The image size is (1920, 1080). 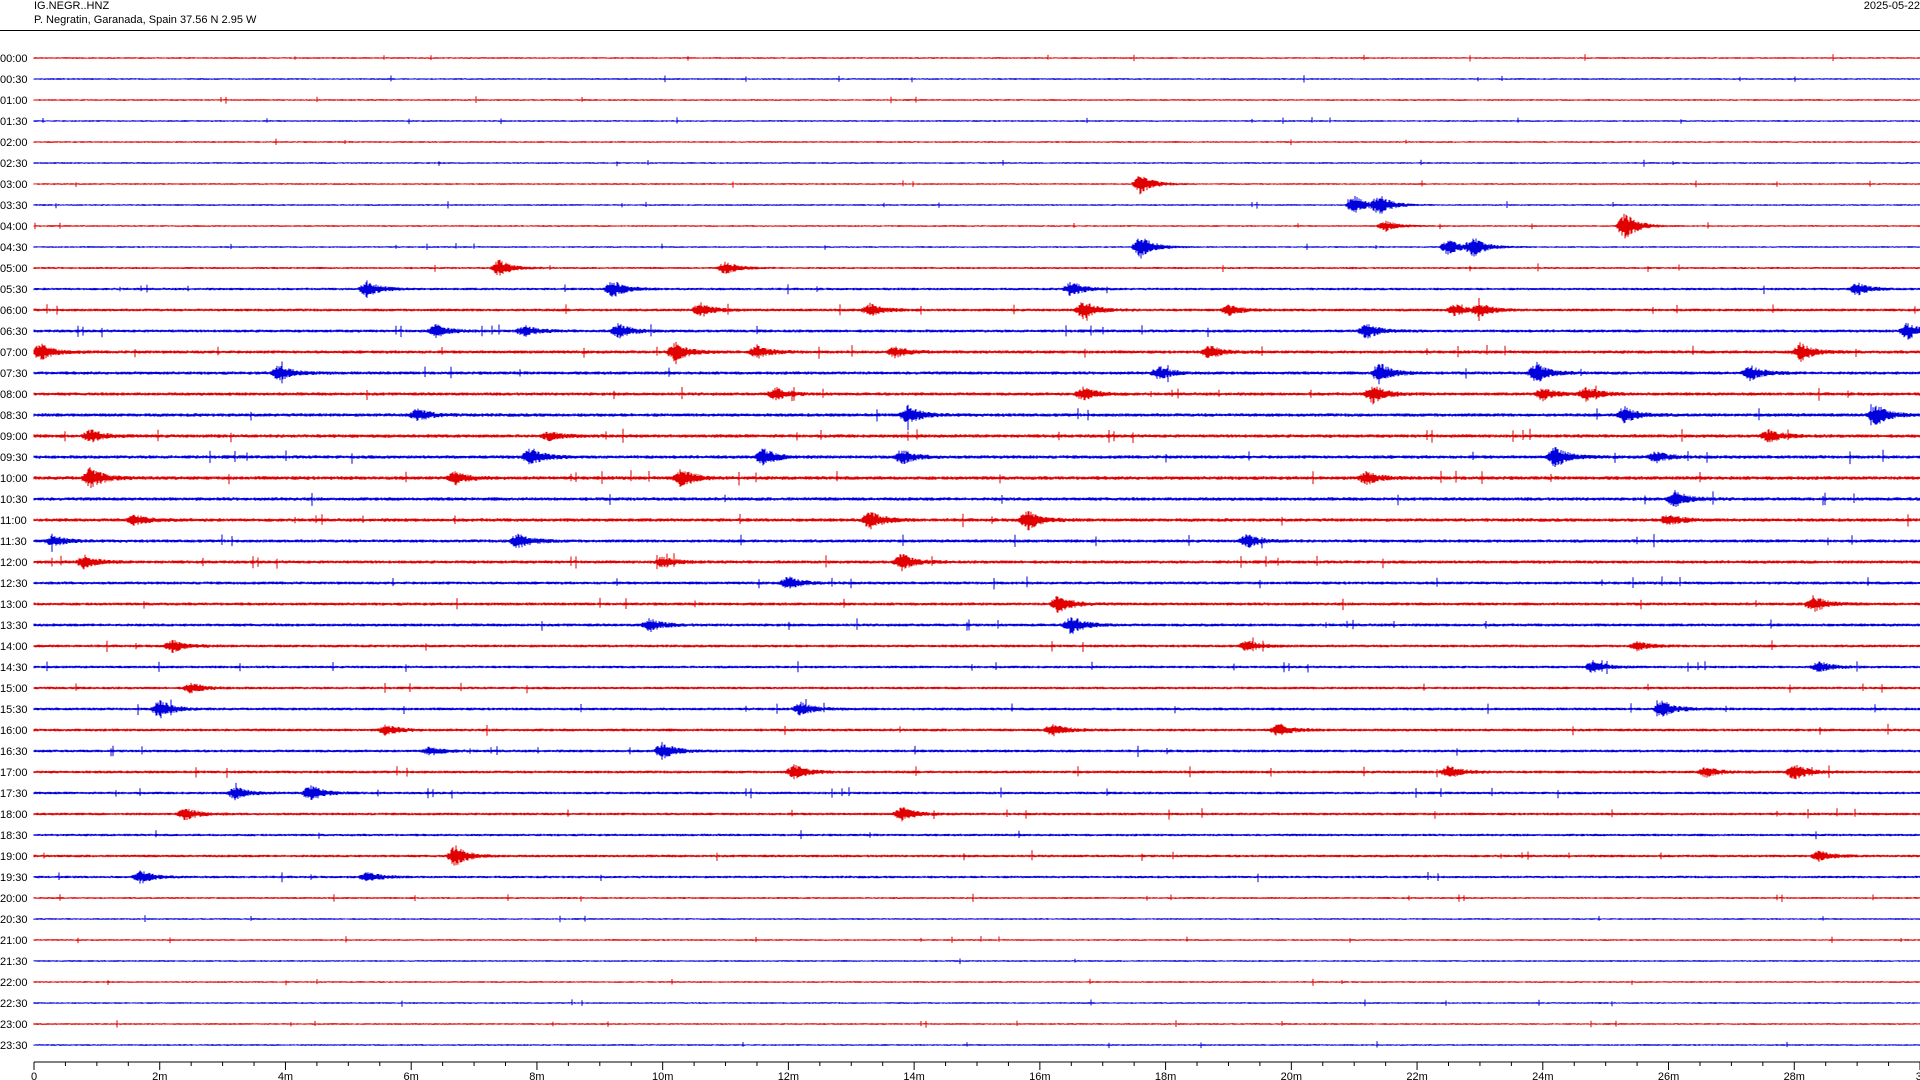 What do you see at coordinates (14, 185) in the screenshot?
I see `row-label-0300: 03:00` at bounding box center [14, 185].